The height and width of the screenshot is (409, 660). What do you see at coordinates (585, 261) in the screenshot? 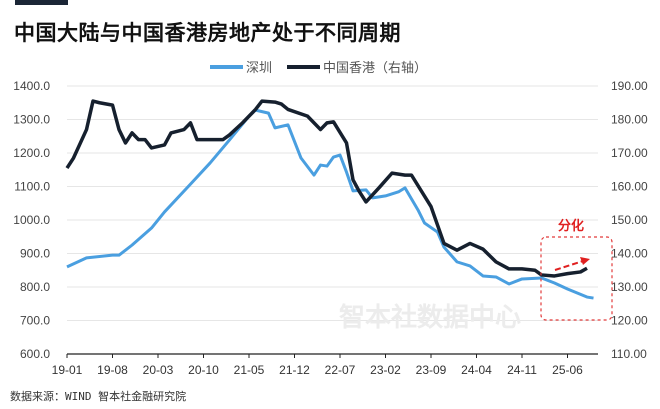
I see `trend-arrow-head` at bounding box center [585, 261].